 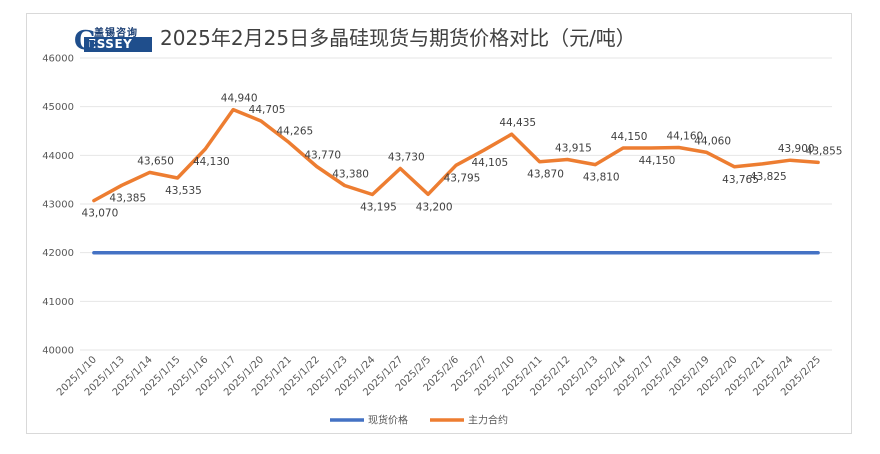 I want to click on data-label: 43,380, so click(x=350, y=175).